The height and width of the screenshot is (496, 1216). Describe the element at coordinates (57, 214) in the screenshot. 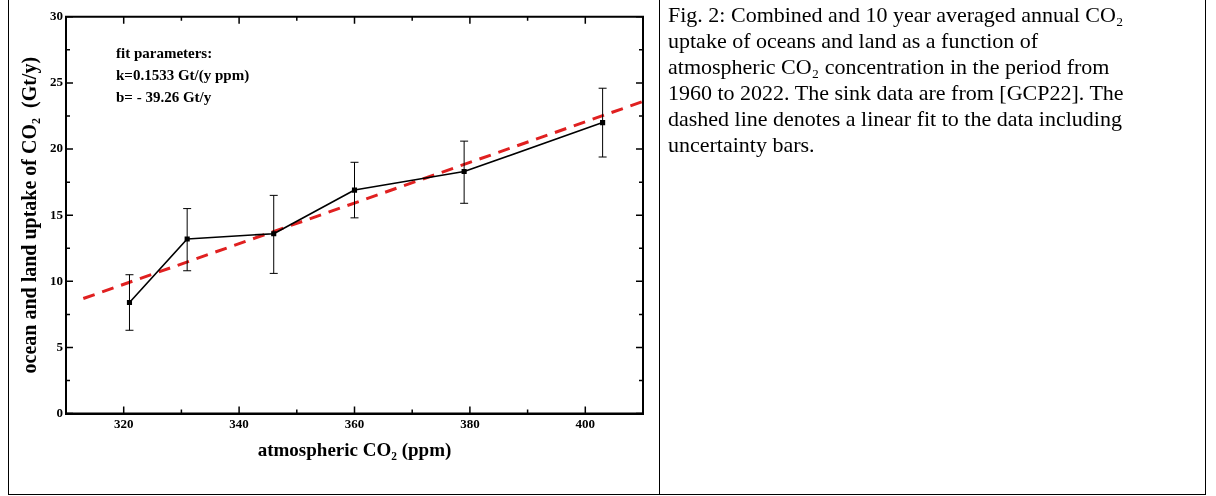

I see `y-tick-label: 15` at that location.